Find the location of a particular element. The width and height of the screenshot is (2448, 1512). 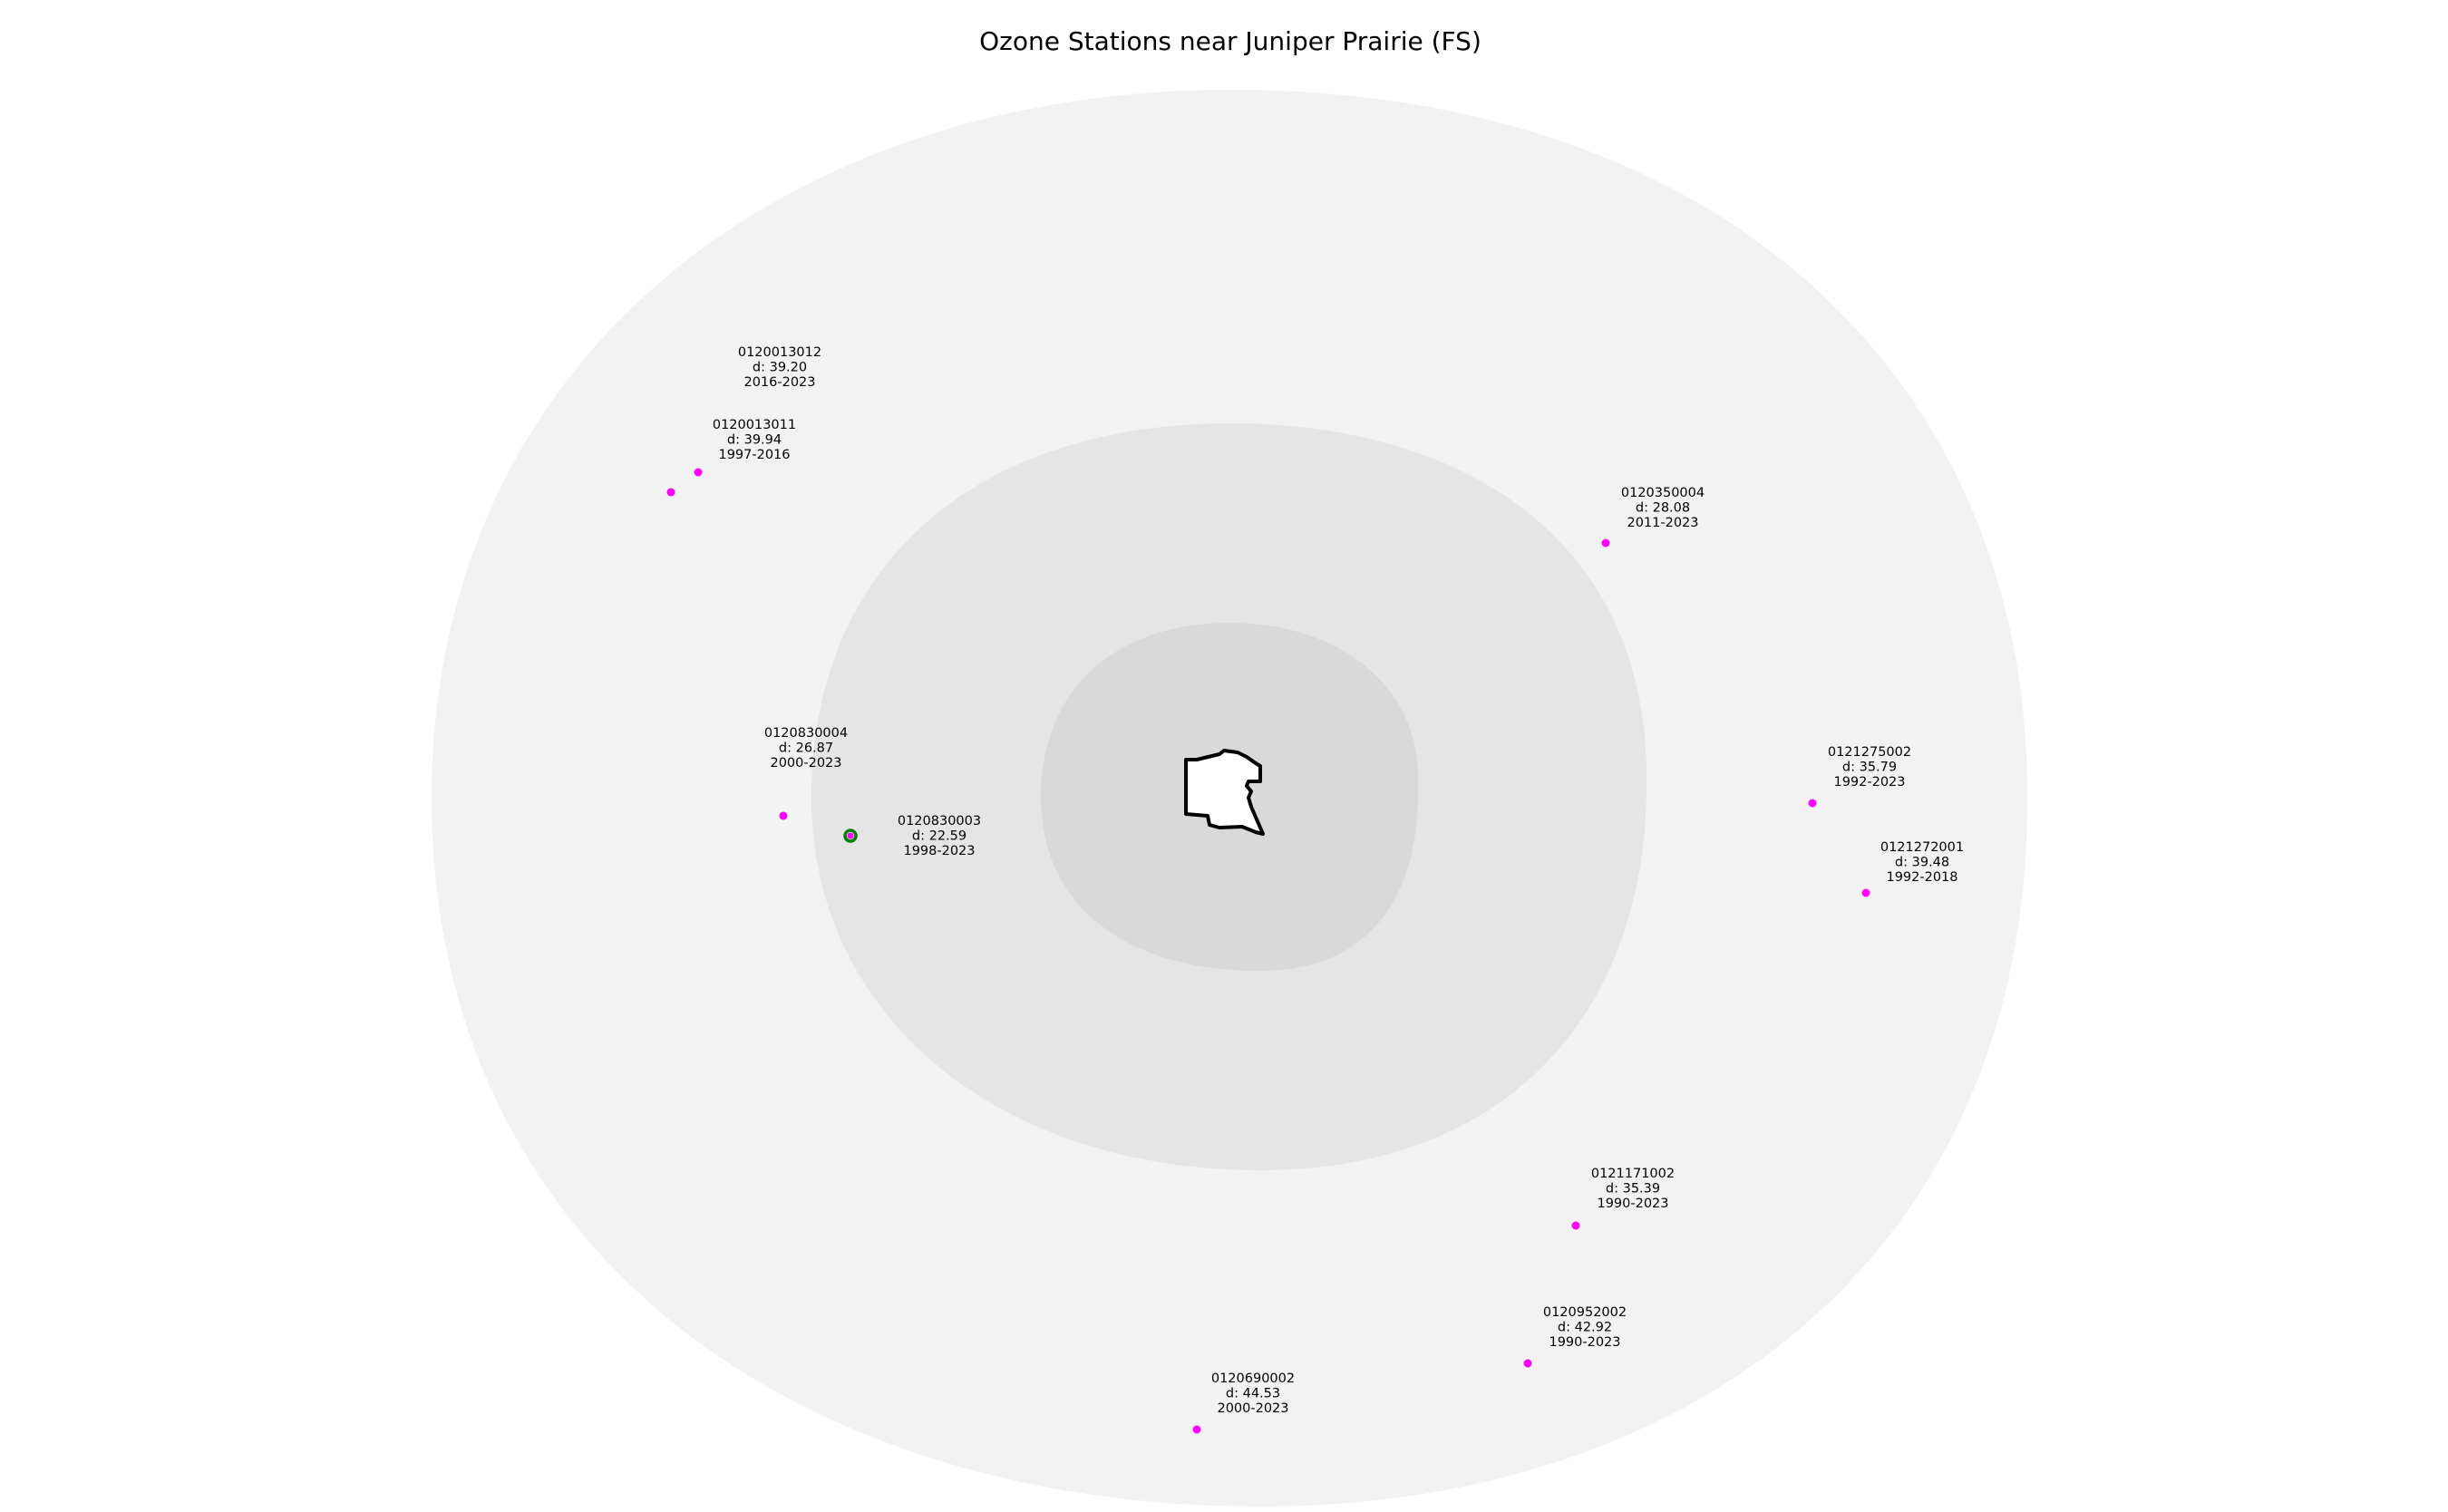

station-label-distance: d: 35.79 is located at coordinates (1869, 768).